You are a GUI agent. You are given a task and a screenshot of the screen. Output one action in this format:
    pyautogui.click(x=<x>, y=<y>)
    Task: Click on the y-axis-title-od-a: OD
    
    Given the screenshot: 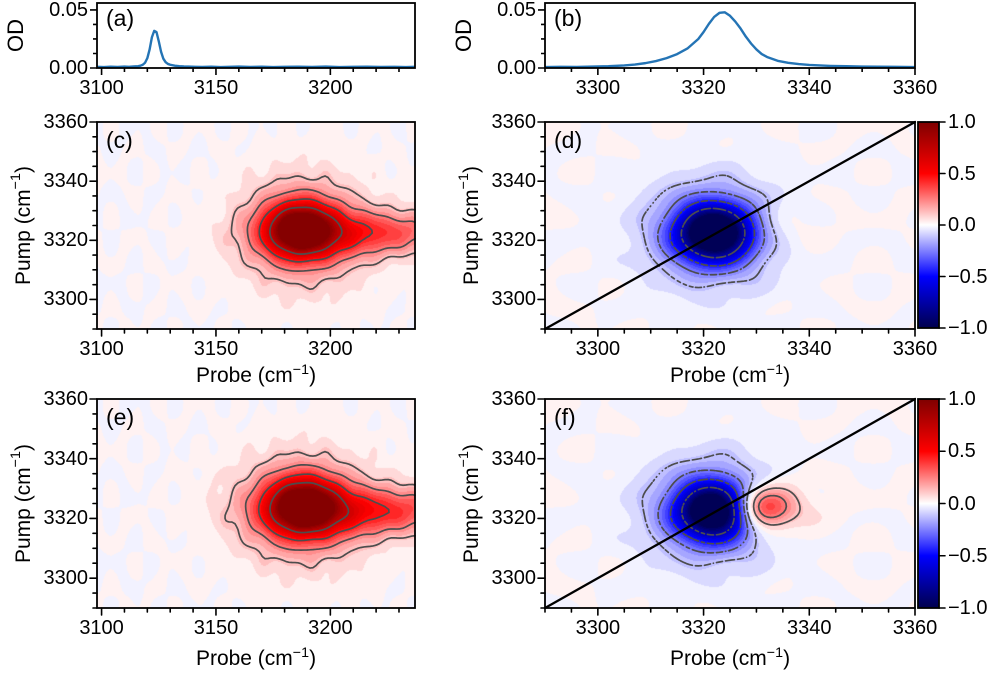 What is the action you would take?
    pyautogui.click(x=15, y=36)
    